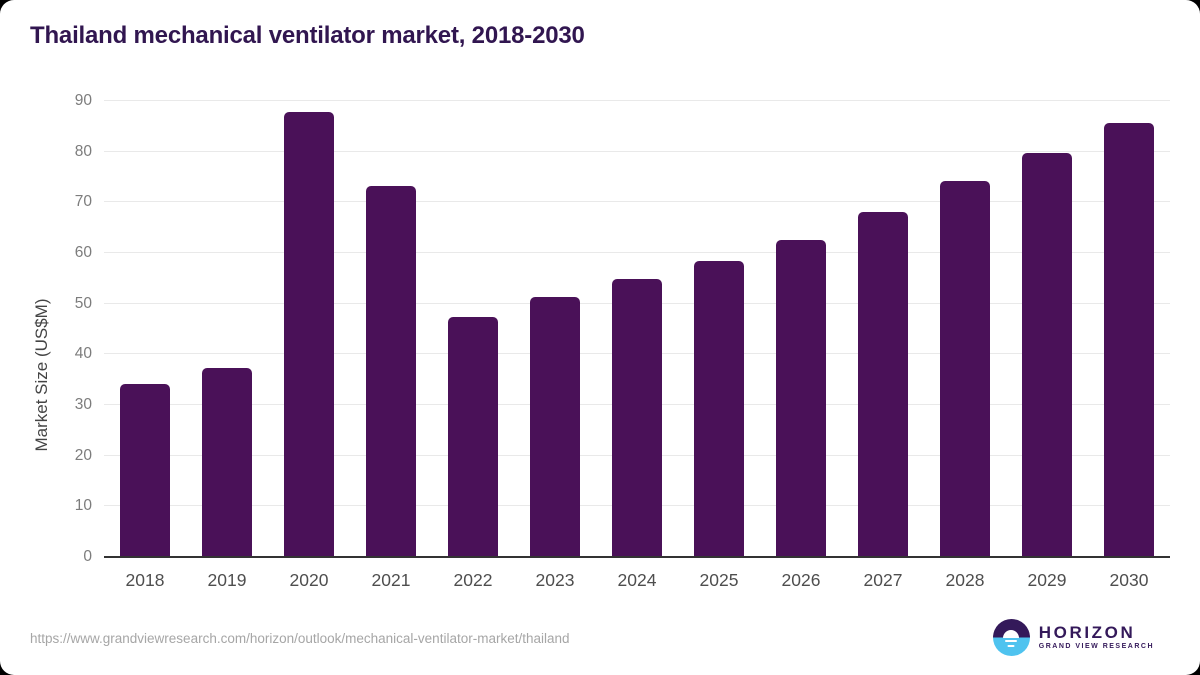 The width and height of the screenshot is (1200, 675). Describe the element at coordinates (555, 427) in the screenshot. I see `bar-2023` at that location.